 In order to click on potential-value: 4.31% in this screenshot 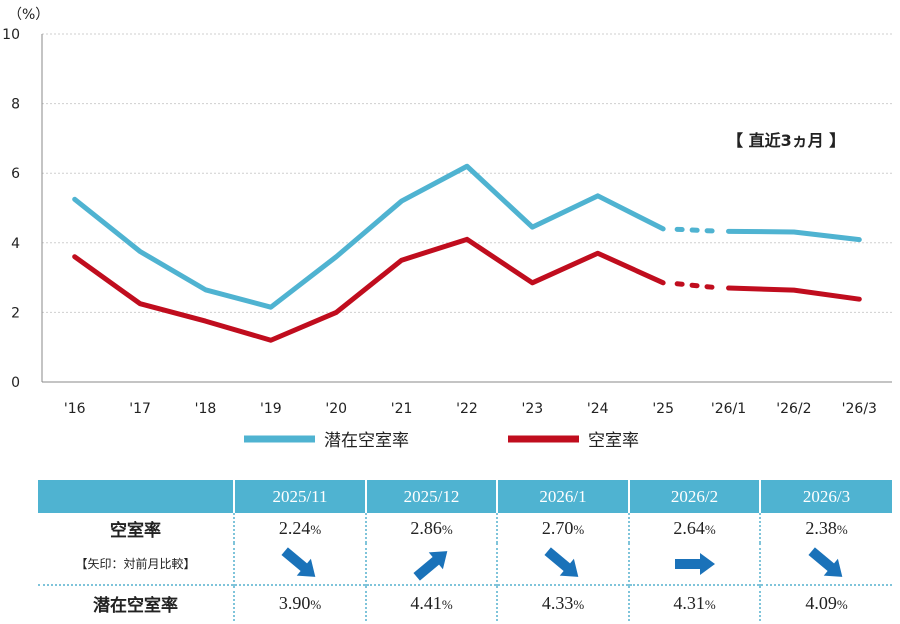, I will do `click(694, 602)`.